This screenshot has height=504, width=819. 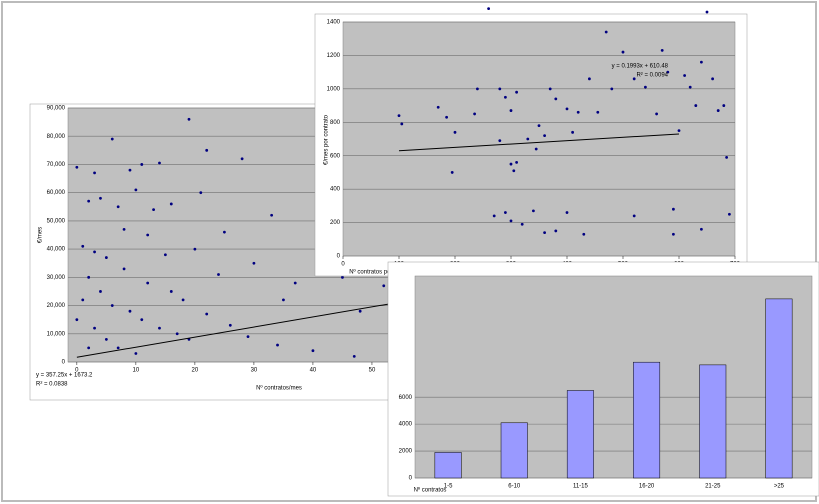 I want to click on y-tick-label: 1000, so click(x=334, y=89).